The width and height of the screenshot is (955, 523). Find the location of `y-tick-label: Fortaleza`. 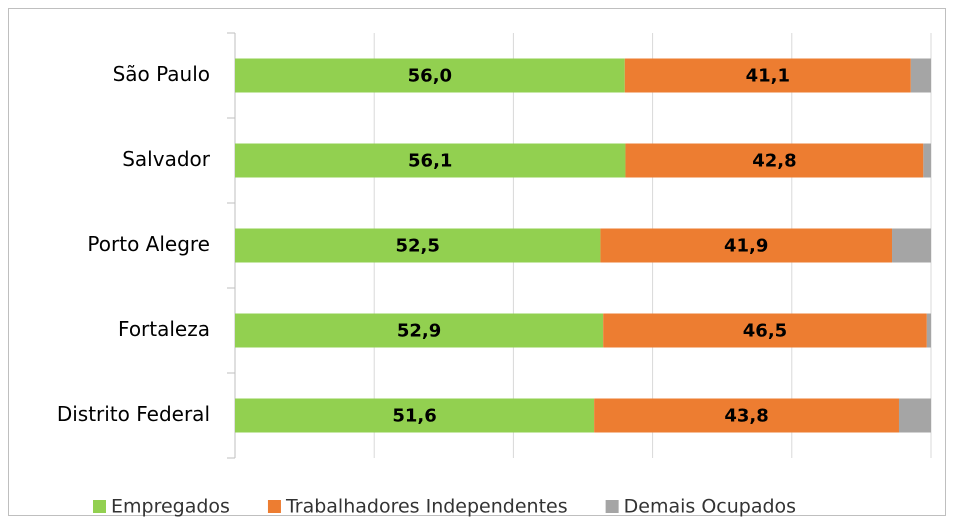

y-tick-label: Fortaleza is located at coordinates (164, 329).